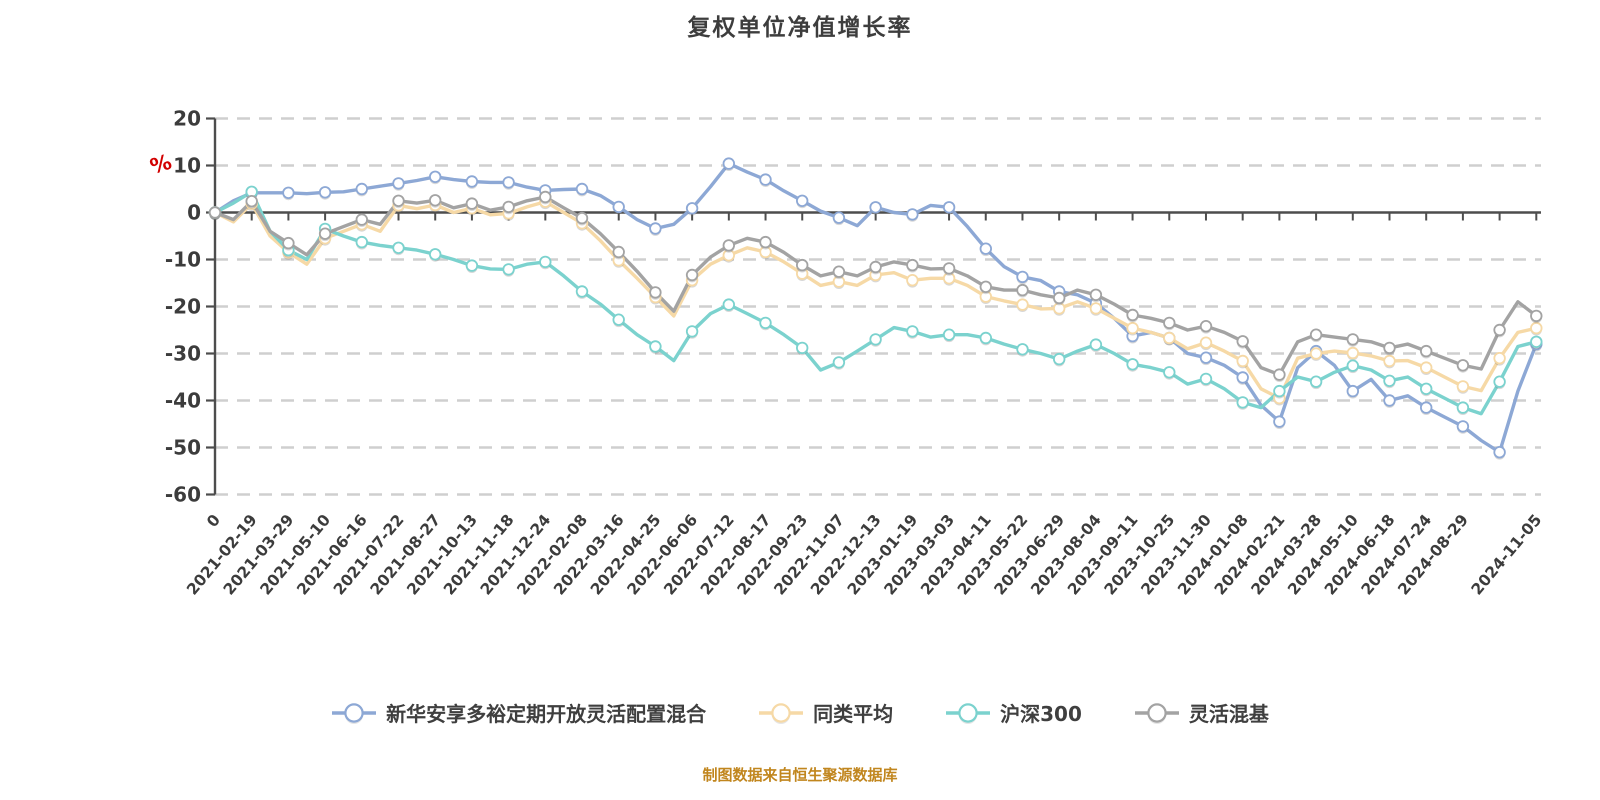 Image resolution: width=1600 pixels, height=800 pixels. Describe the element at coordinates (800, 28) in the screenshot. I see `chart-title: 复权单位净值增长率` at that location.